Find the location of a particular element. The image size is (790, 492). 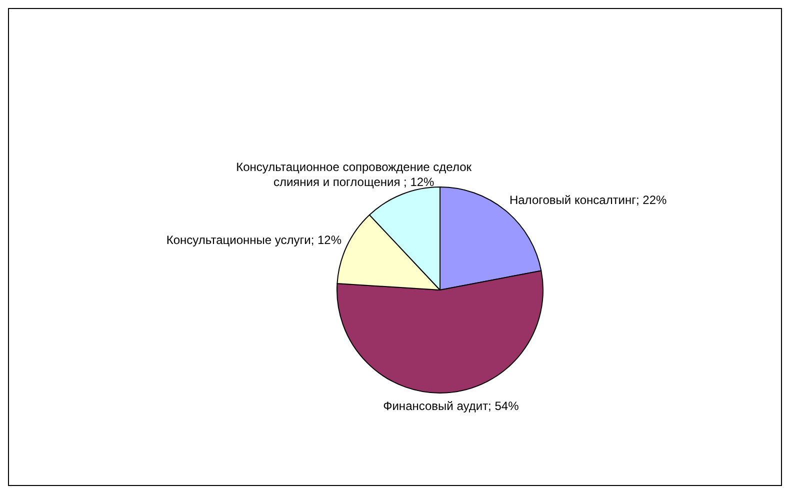

slice-label: Финансовый аудит; 54% is located at coordinates (451, 405).